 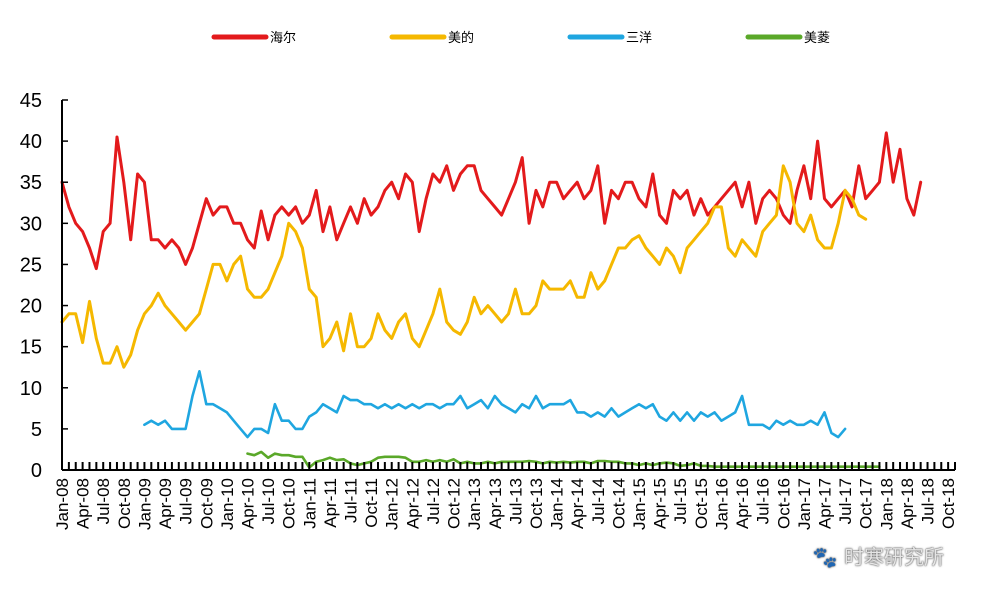 What do you see at coordinates (268, 501) in the screenshot?
I see `x-tick-label: Jul-10` at bounding box center [268, 501].